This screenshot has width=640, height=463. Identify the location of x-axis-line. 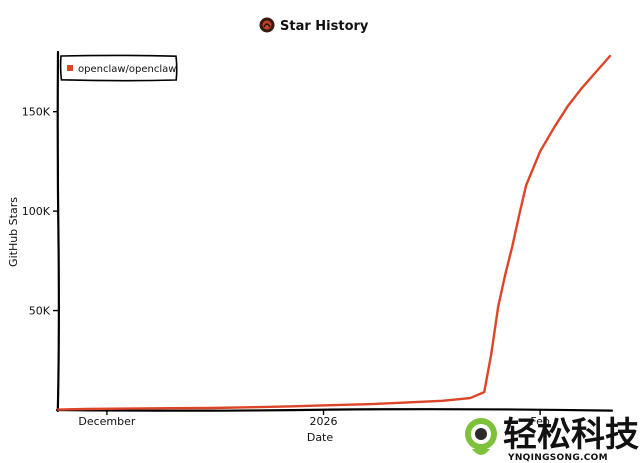
(334, 410).